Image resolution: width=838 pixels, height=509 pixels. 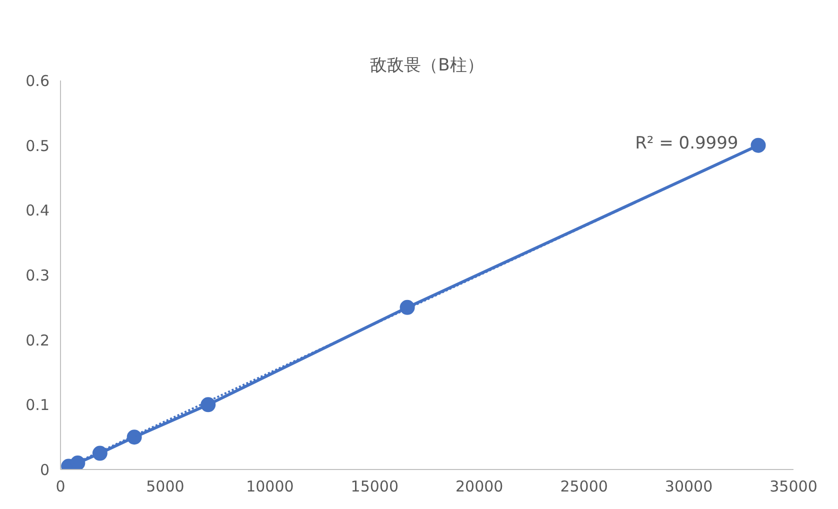 I want to click on y-tick-label: 0.3, so click(x=38, y=275).